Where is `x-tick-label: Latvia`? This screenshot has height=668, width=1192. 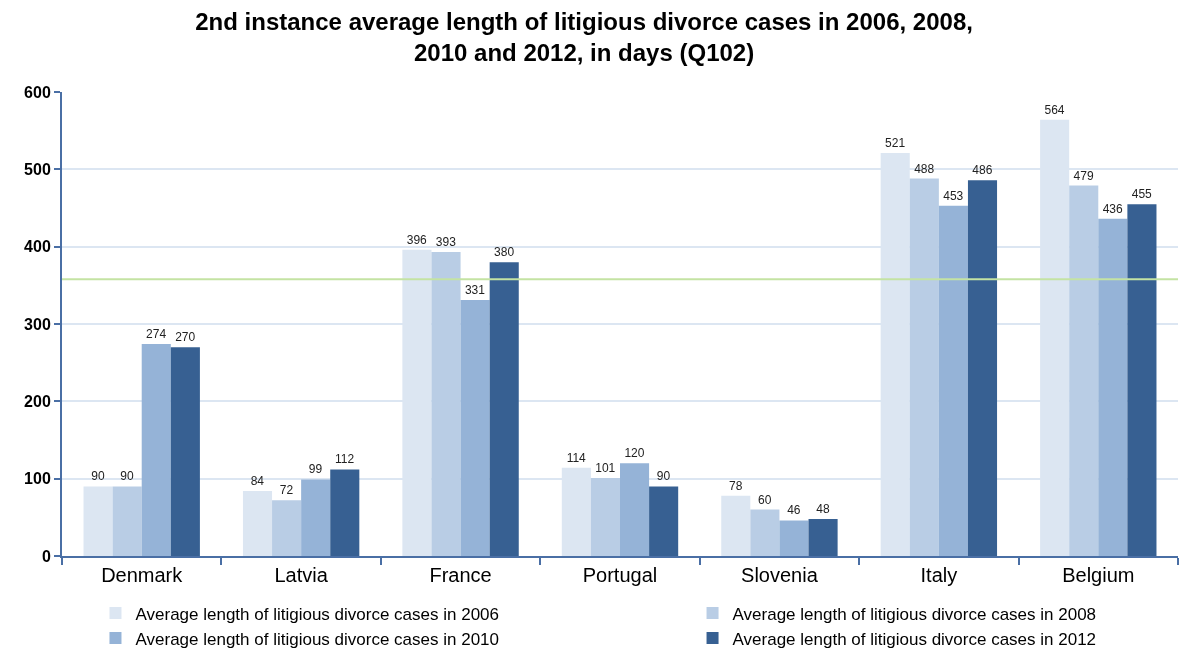
x-tick-label: Latvia is located at coordinates (301, 575).